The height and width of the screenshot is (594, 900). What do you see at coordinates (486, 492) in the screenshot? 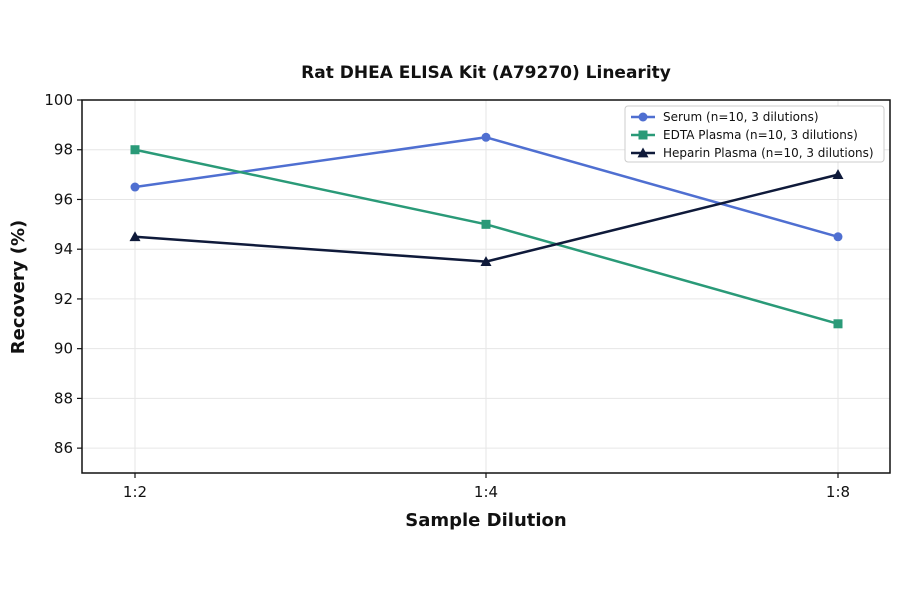
I see `x-tick-label: 1:4` at bounding box center [486, 492].